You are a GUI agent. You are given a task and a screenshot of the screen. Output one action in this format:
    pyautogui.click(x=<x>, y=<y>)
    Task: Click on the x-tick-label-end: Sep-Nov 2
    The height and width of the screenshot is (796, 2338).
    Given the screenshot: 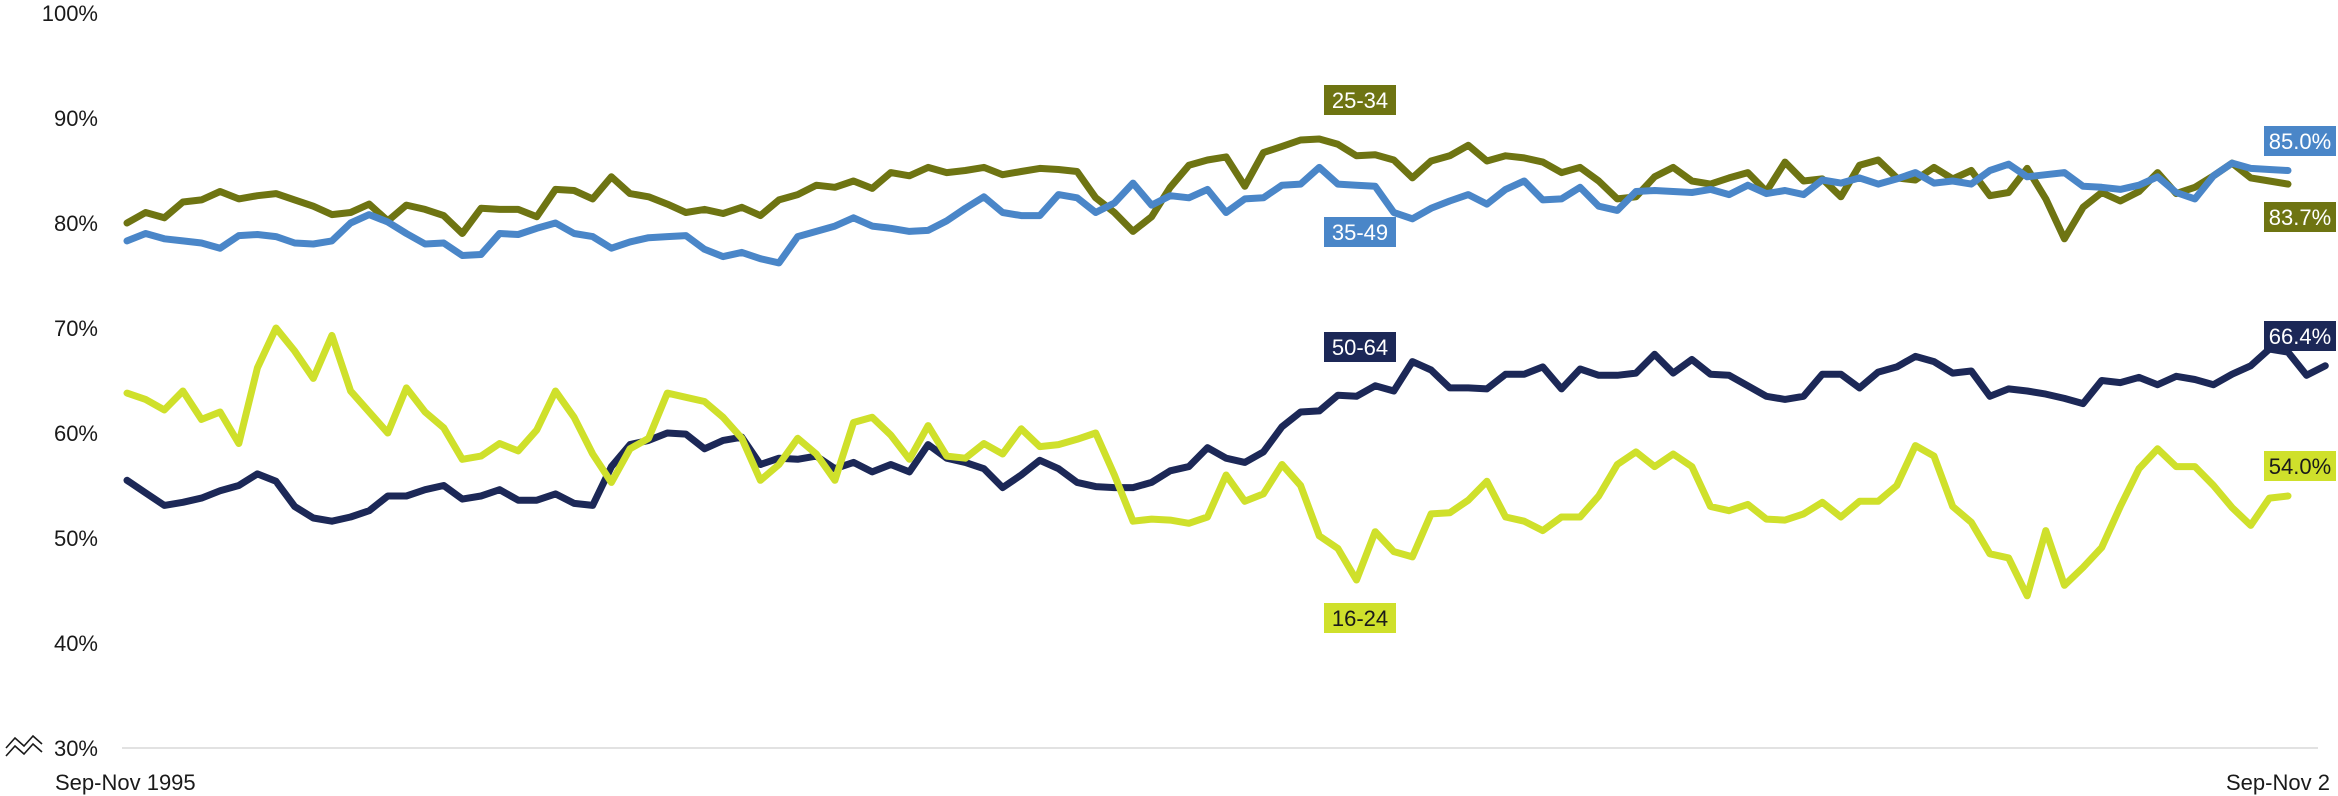 What is the action you would take?
    pyautogui.click(x=2278, y=782)
    